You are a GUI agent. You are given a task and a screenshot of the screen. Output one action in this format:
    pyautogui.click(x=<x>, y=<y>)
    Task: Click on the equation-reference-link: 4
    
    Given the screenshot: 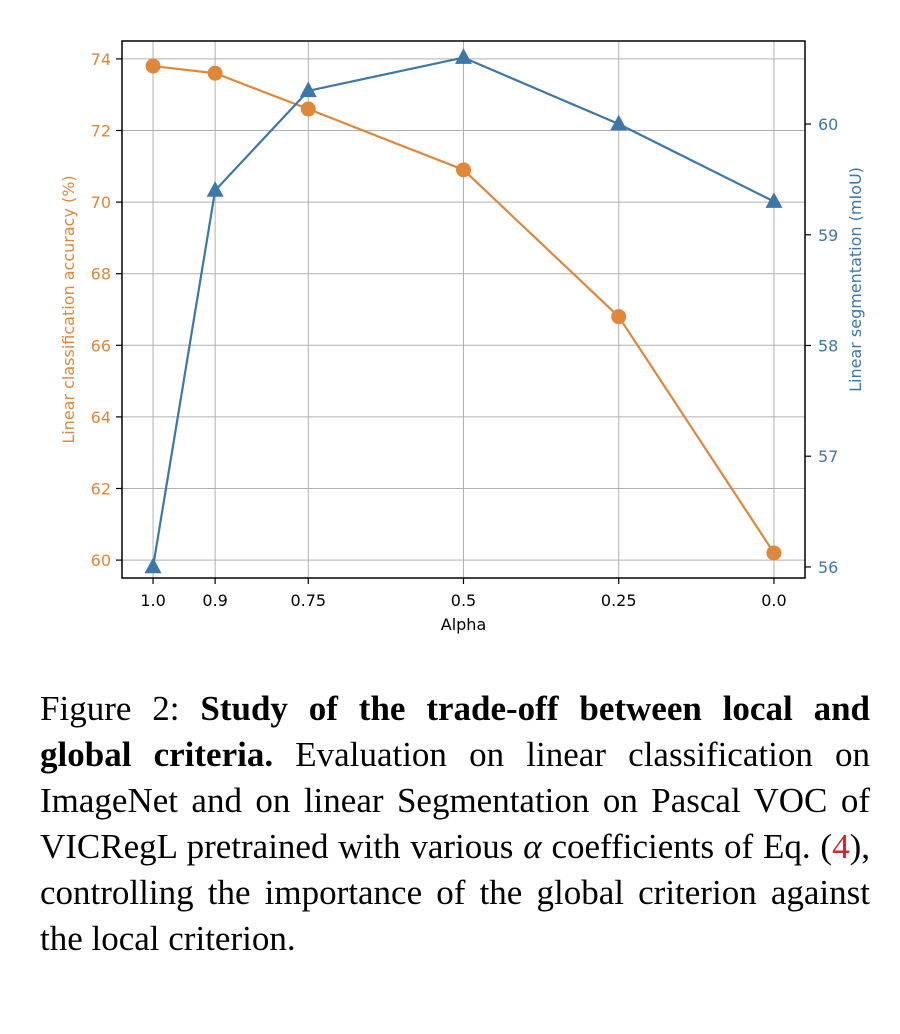 What is the action you would take?
    pyautogui.click(x=841, y=846)
    